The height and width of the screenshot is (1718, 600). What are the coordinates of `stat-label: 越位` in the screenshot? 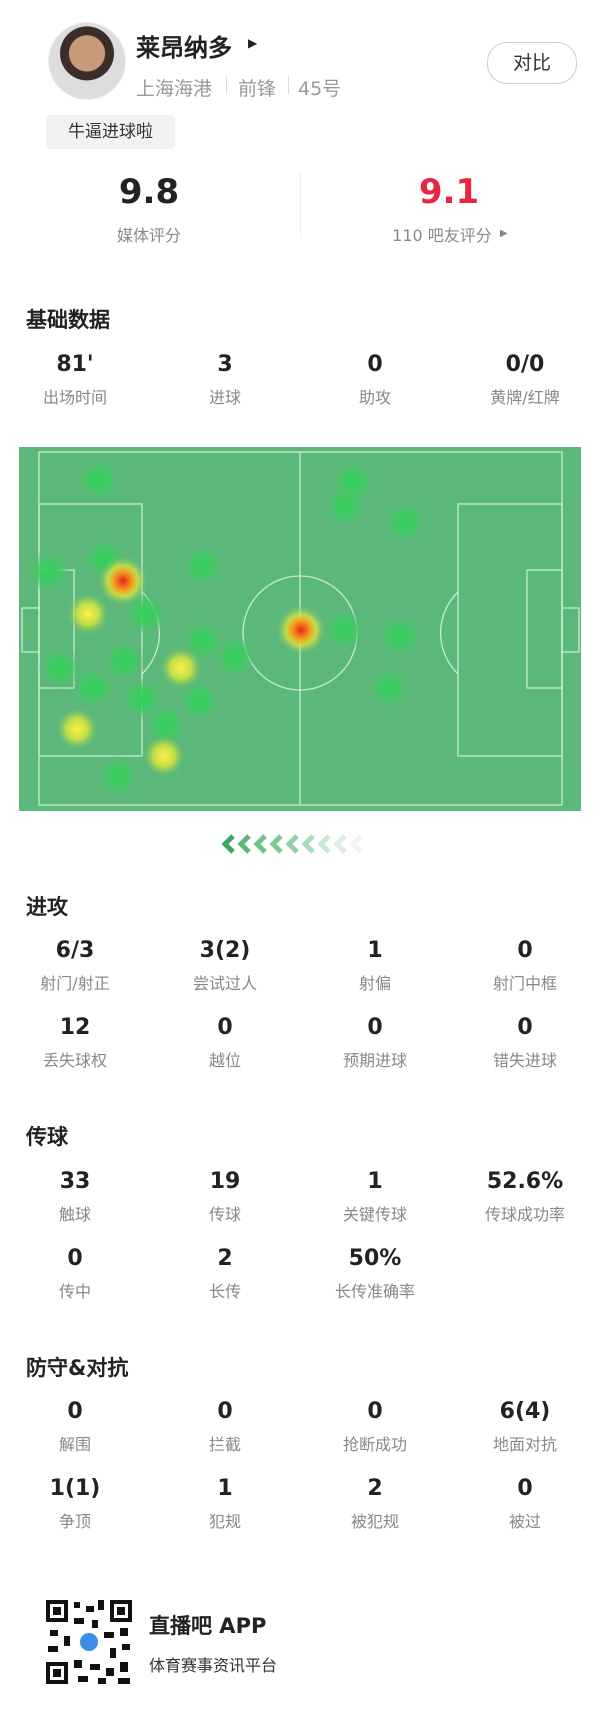 It's located at (225, 1060).